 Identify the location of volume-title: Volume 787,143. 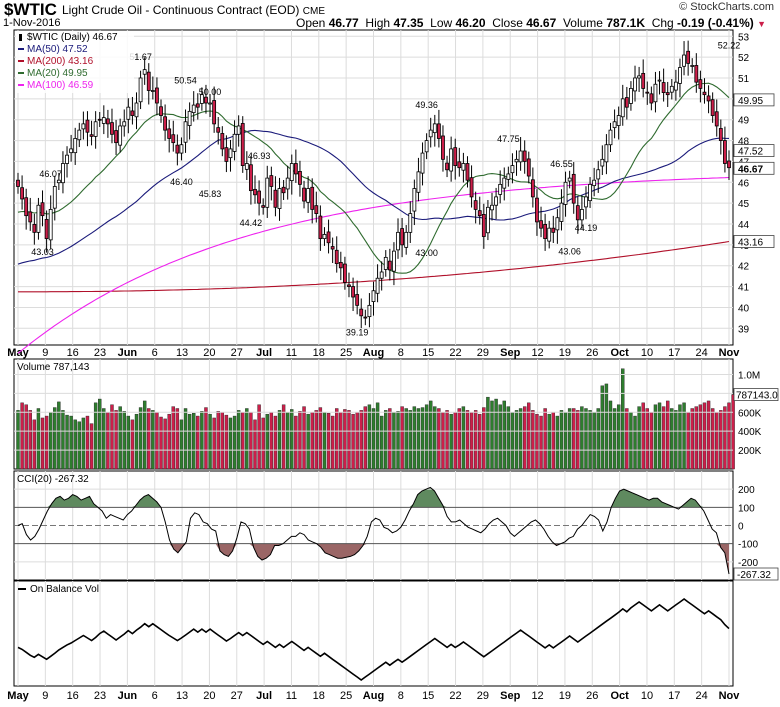
(53, 367).